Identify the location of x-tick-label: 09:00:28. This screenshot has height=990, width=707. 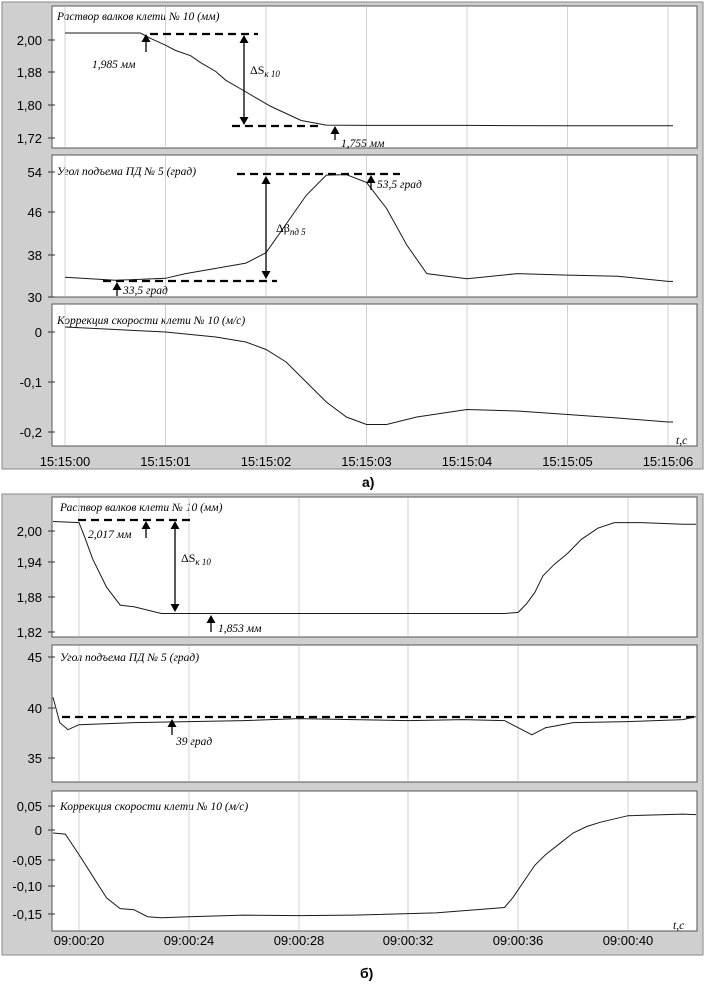
(299, 940).